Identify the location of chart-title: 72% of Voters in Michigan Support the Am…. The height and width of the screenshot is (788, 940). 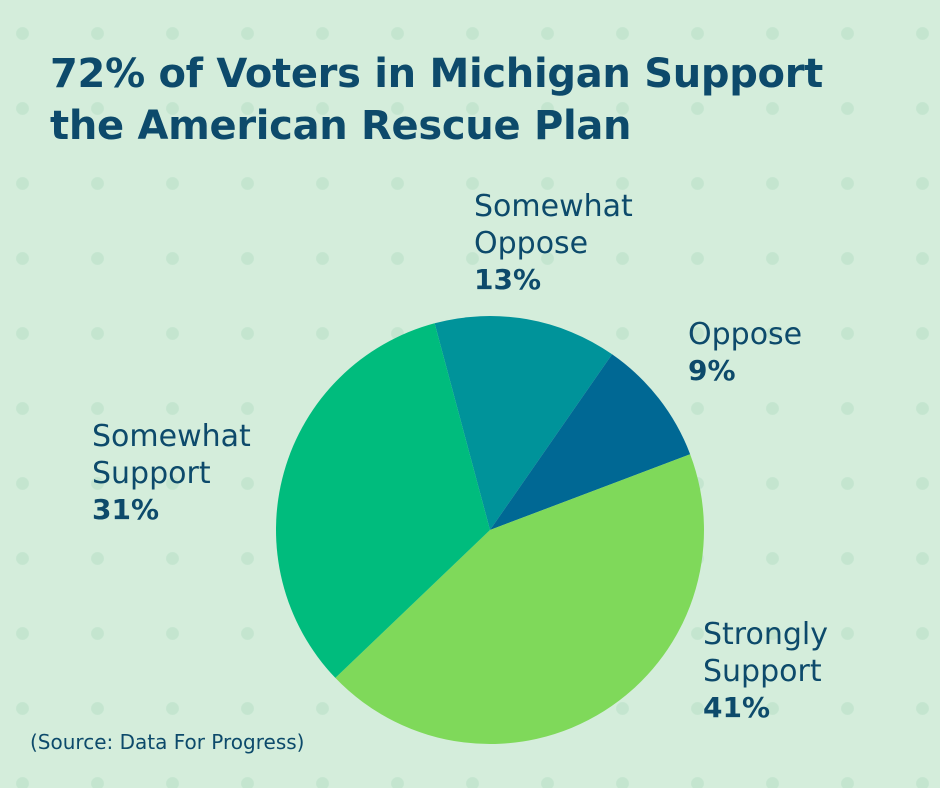
(480, 100).